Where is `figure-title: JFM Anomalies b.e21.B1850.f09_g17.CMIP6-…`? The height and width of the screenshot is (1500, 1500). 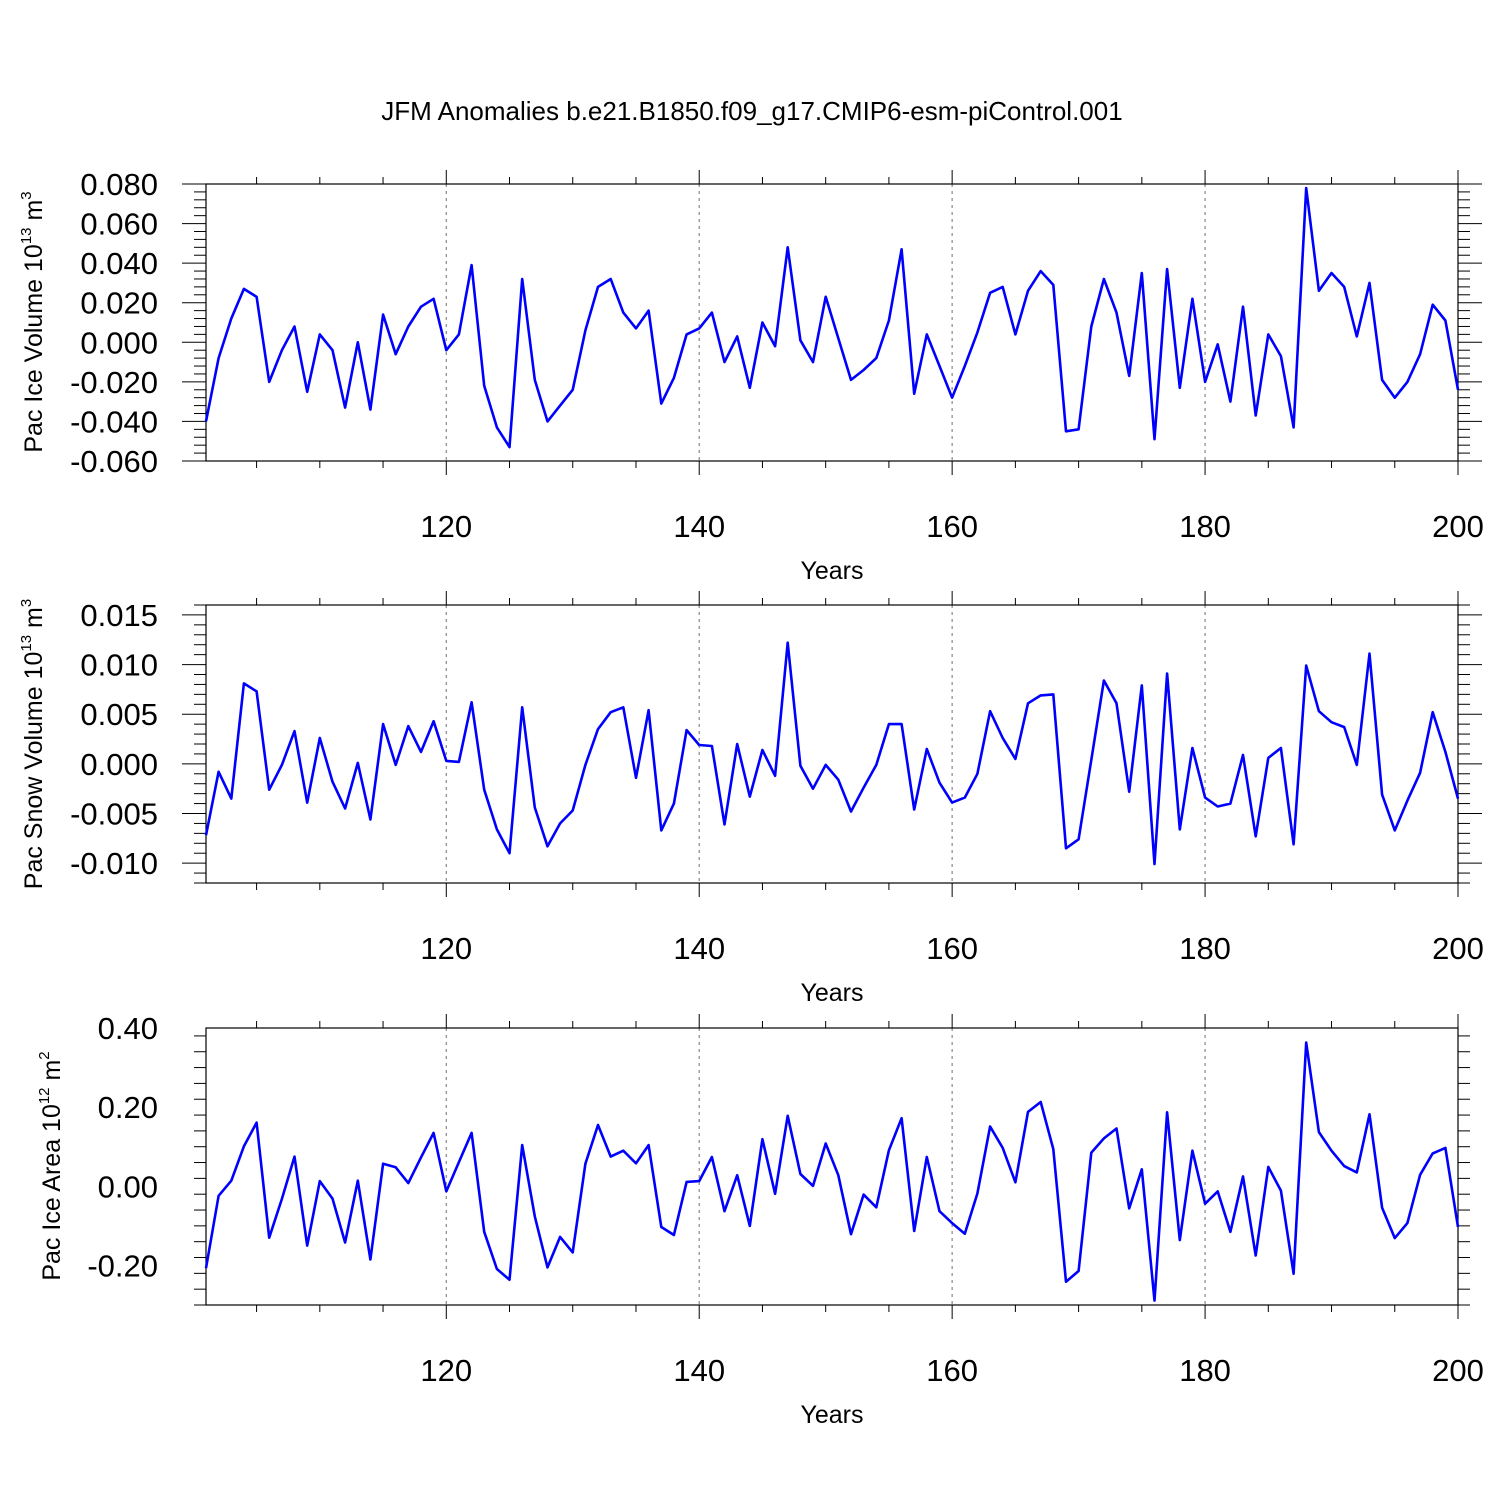
figure-title: JFM Anomalies b.e21.B1850.f09_g17.CMIP6-… is located at coordinates (751, 111).